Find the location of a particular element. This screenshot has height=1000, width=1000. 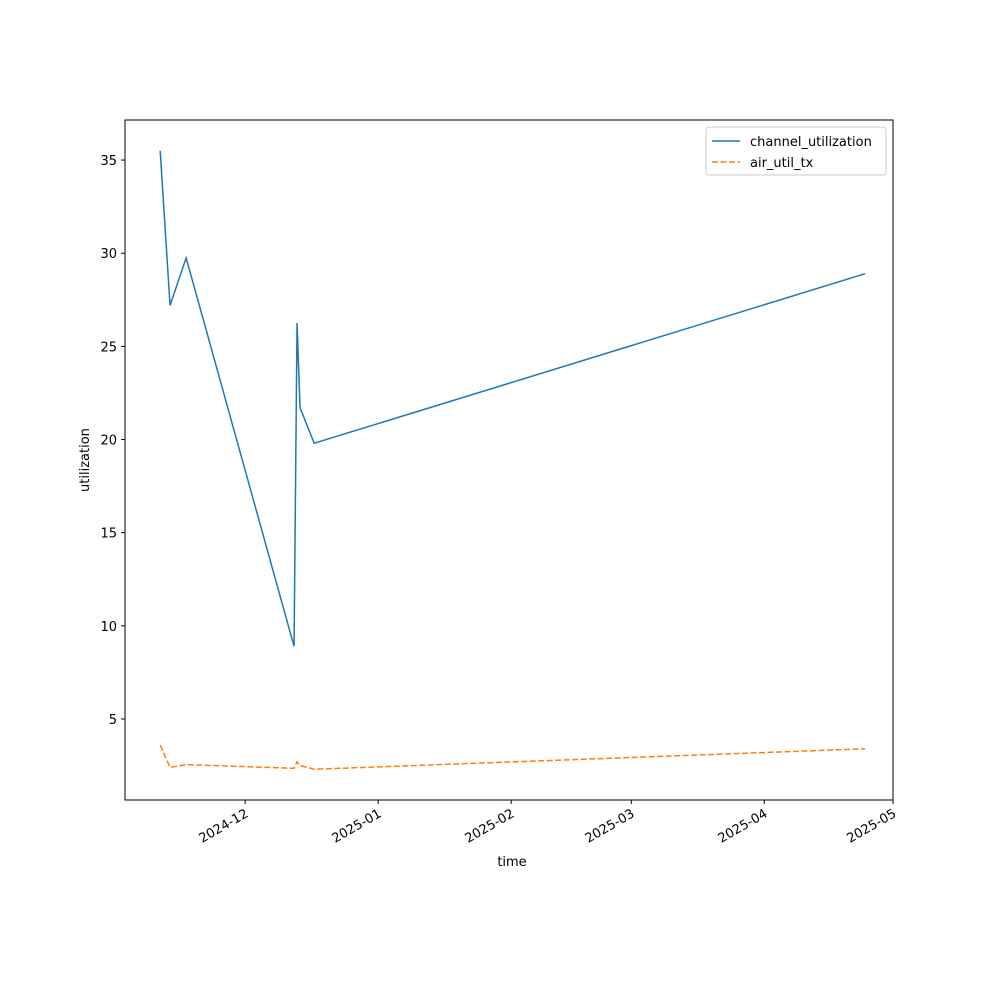

y-tick-label: 5 is located at coordinates (113, 720).